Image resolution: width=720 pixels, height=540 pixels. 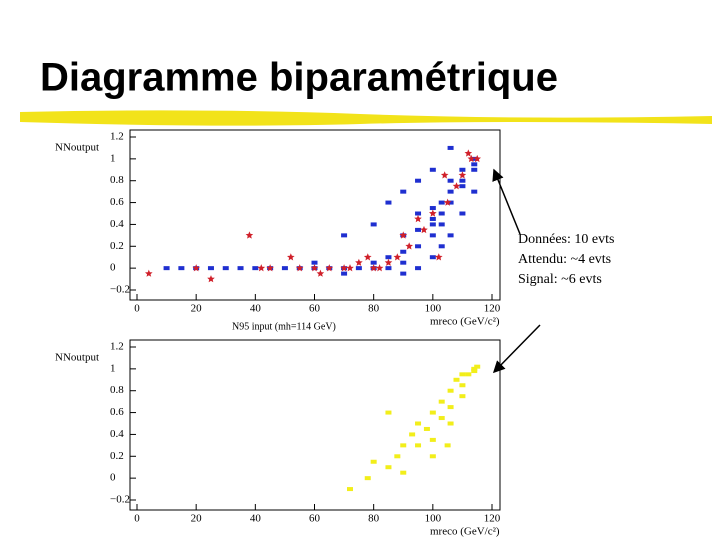 I want to click on x-tick-label: 0, so click(x=137, y=519).